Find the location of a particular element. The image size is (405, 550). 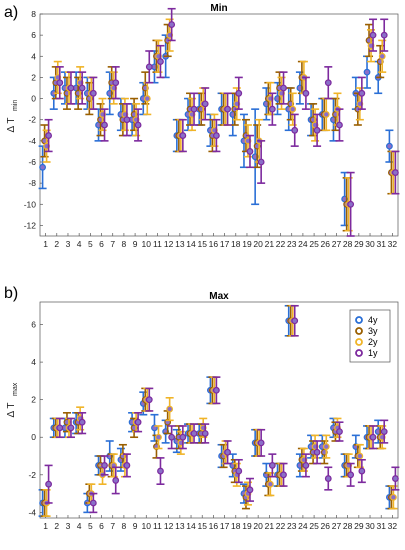

x-tick-label: 9 is located at coordinates (135, 244).